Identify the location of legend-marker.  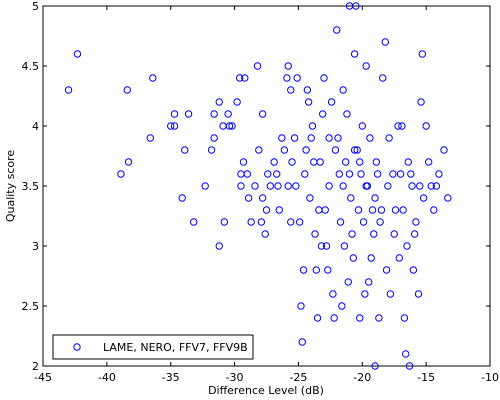
(77, 347).